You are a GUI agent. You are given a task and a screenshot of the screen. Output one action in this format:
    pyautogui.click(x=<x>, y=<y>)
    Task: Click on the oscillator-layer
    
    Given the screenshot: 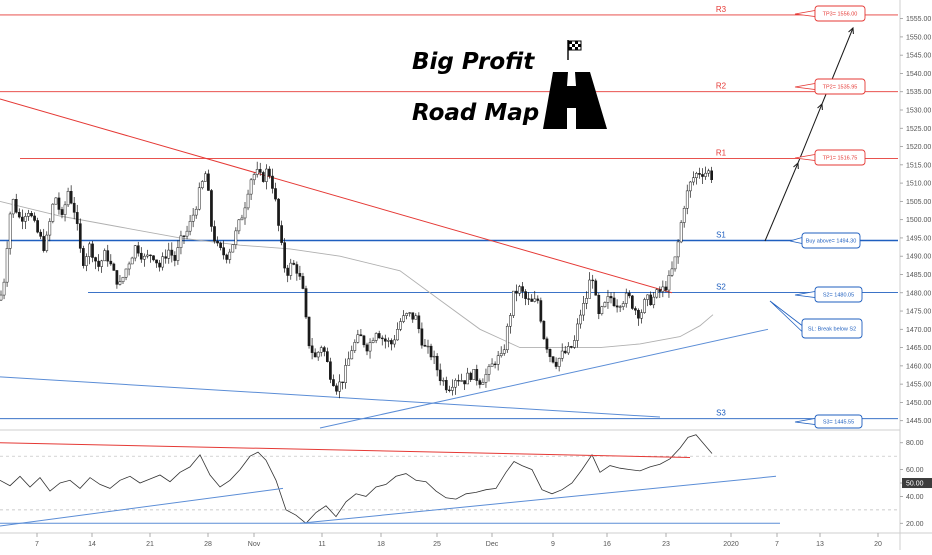 What is the action you would take?
    pyautogui.click(x=390, y=480)
    